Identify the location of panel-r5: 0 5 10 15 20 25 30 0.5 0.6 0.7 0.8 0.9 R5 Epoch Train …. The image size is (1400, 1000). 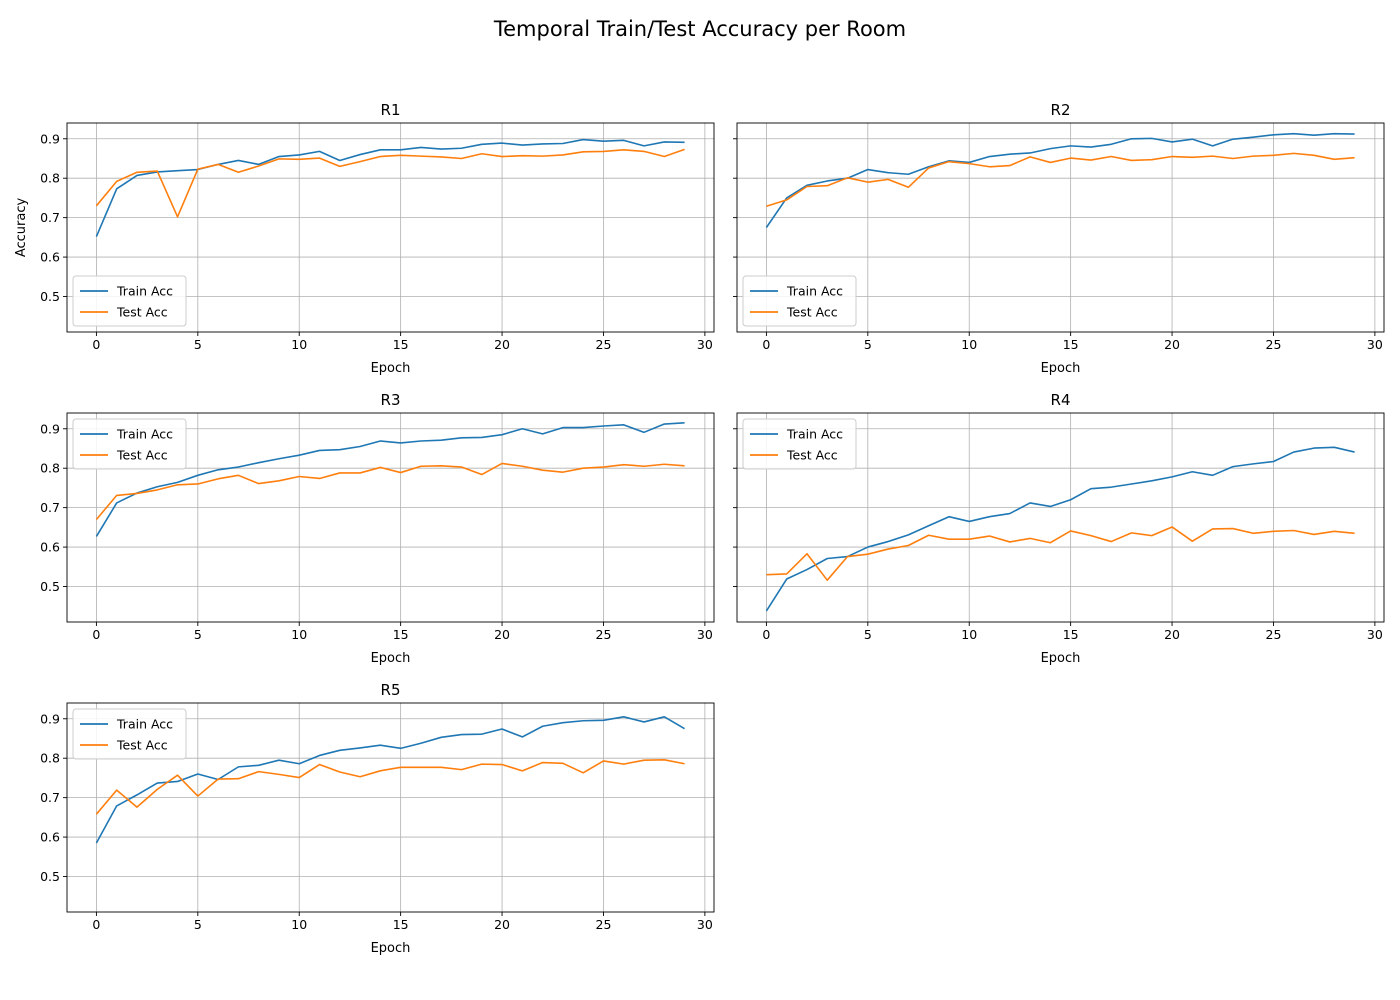
(377, 818).